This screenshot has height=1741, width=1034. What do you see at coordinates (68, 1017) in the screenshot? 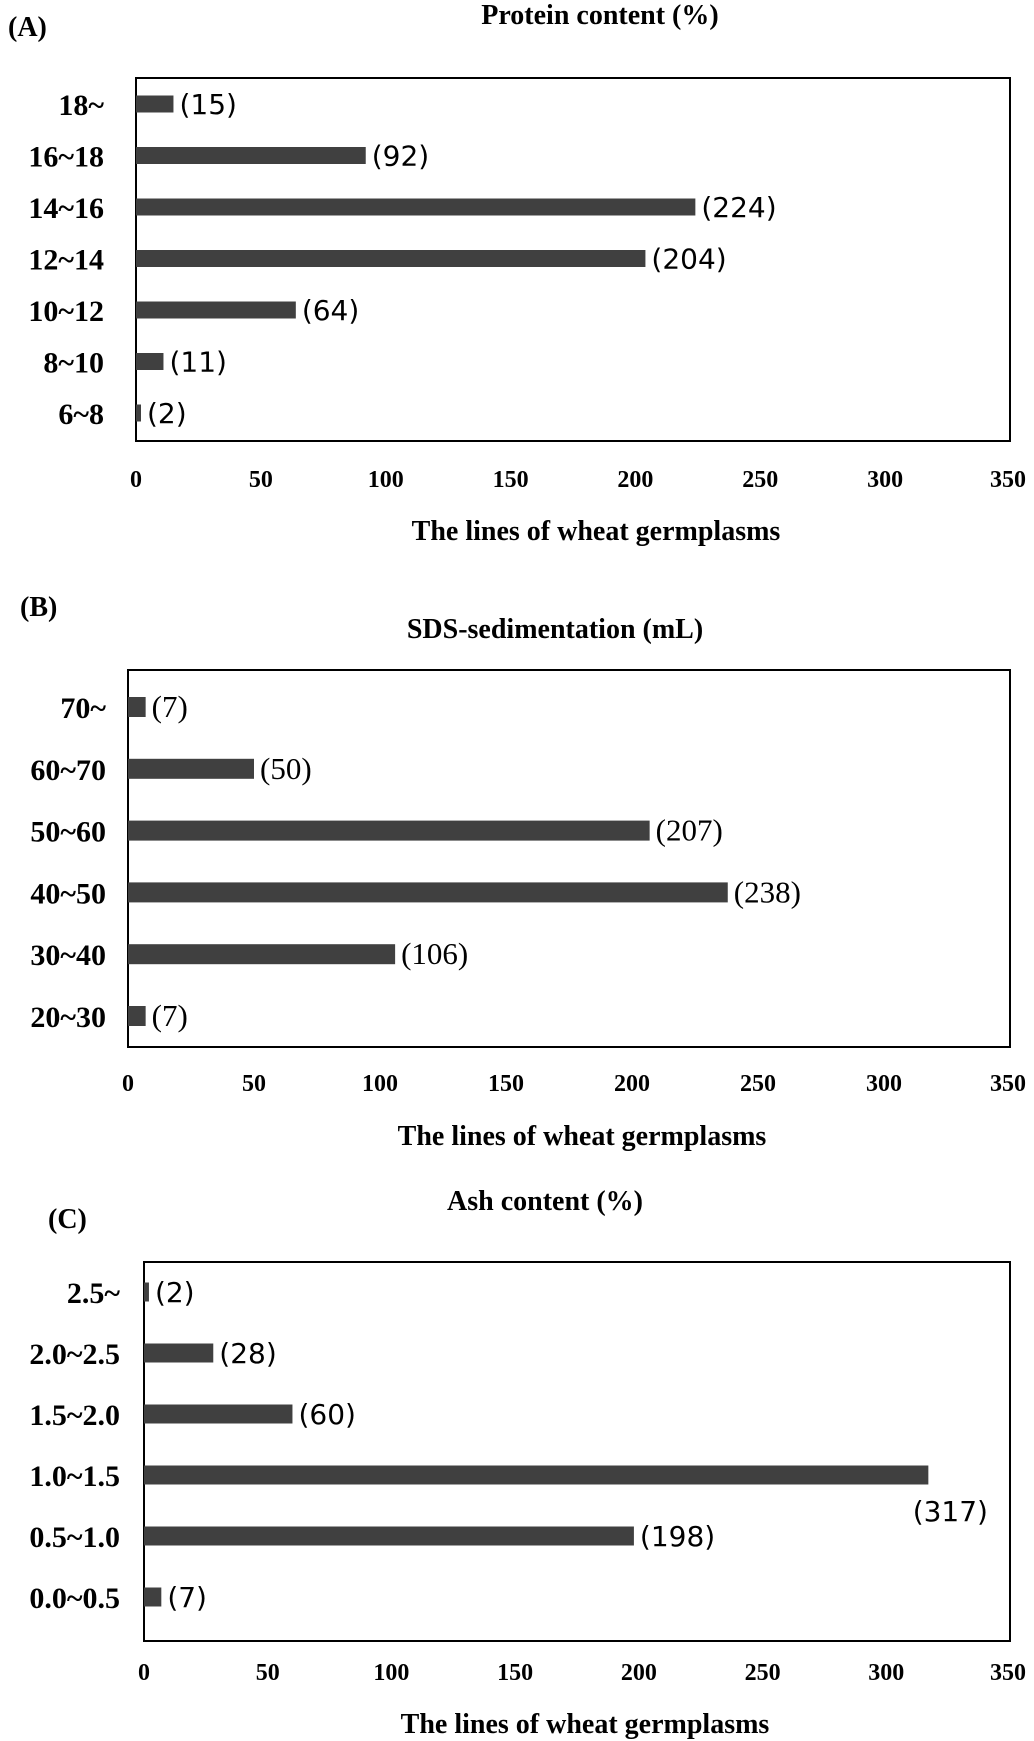
I see `y-tick-label: 20~30` at bounding box center [68, 1017].